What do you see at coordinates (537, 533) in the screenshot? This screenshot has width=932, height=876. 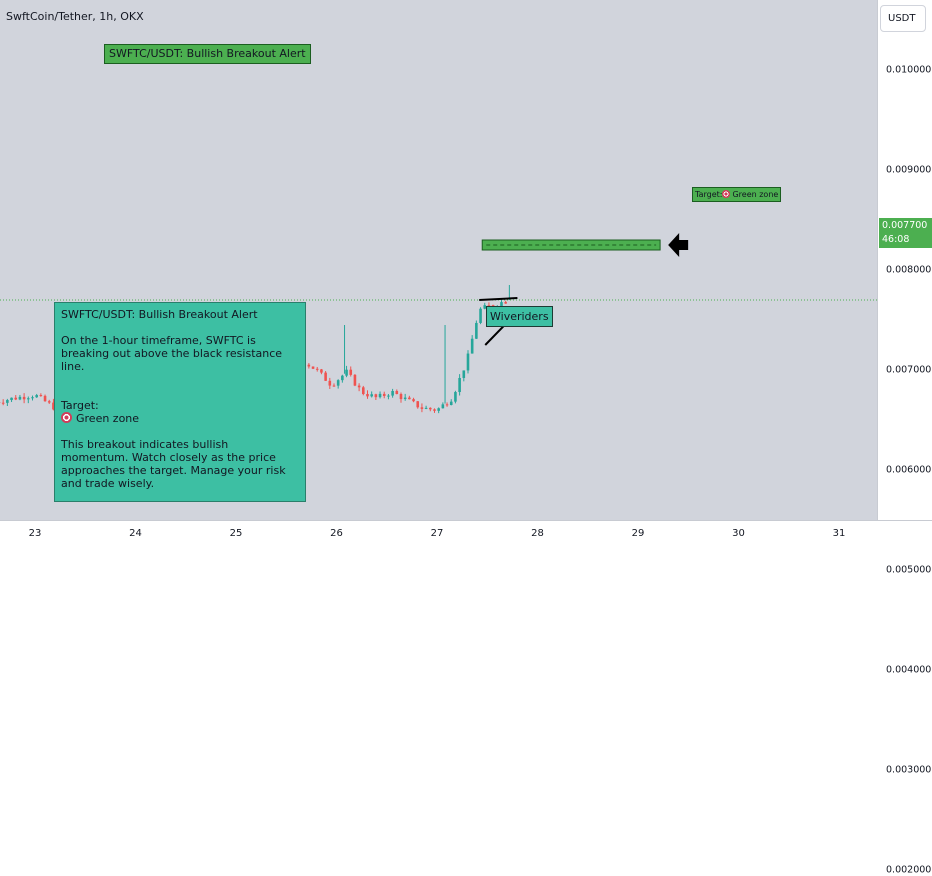 I see `time-tick-label: 28` at bounding box center [537, 533].